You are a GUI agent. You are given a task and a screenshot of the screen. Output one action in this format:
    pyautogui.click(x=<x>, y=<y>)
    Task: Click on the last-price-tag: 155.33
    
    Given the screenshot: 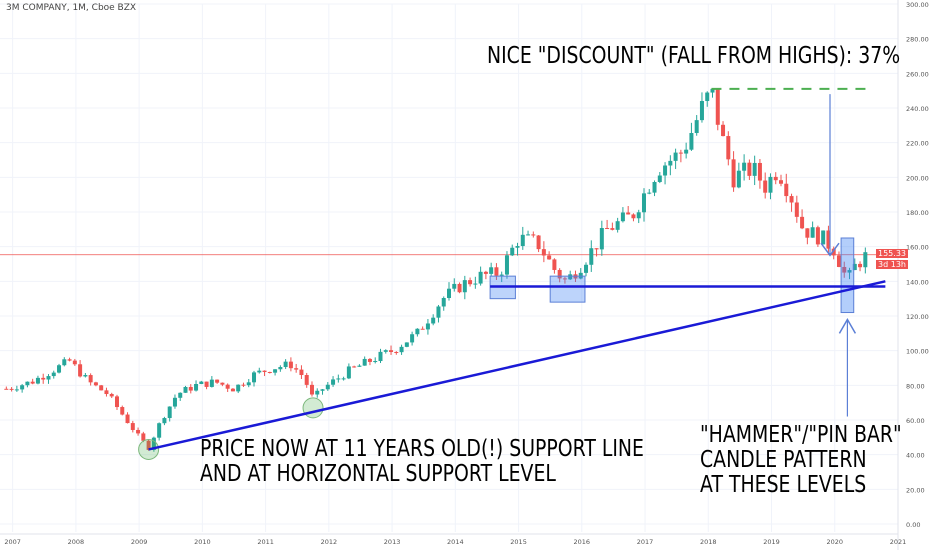 What is the action you would take?
    pyautogui.click(x=892, y=253)
    